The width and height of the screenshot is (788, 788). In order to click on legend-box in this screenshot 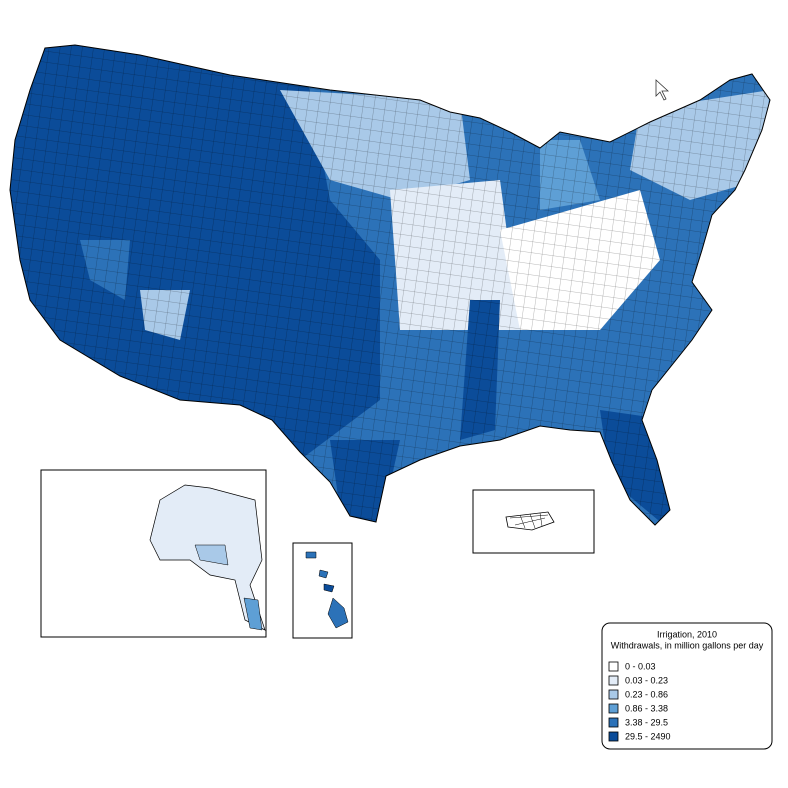, I will do `click(687, 686)`.